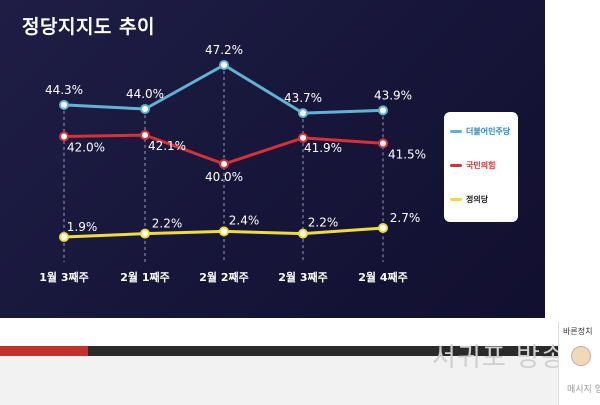 This screenshot has width=600, height=405. I want to click on data-label: 43.7%, so click(303, 98).